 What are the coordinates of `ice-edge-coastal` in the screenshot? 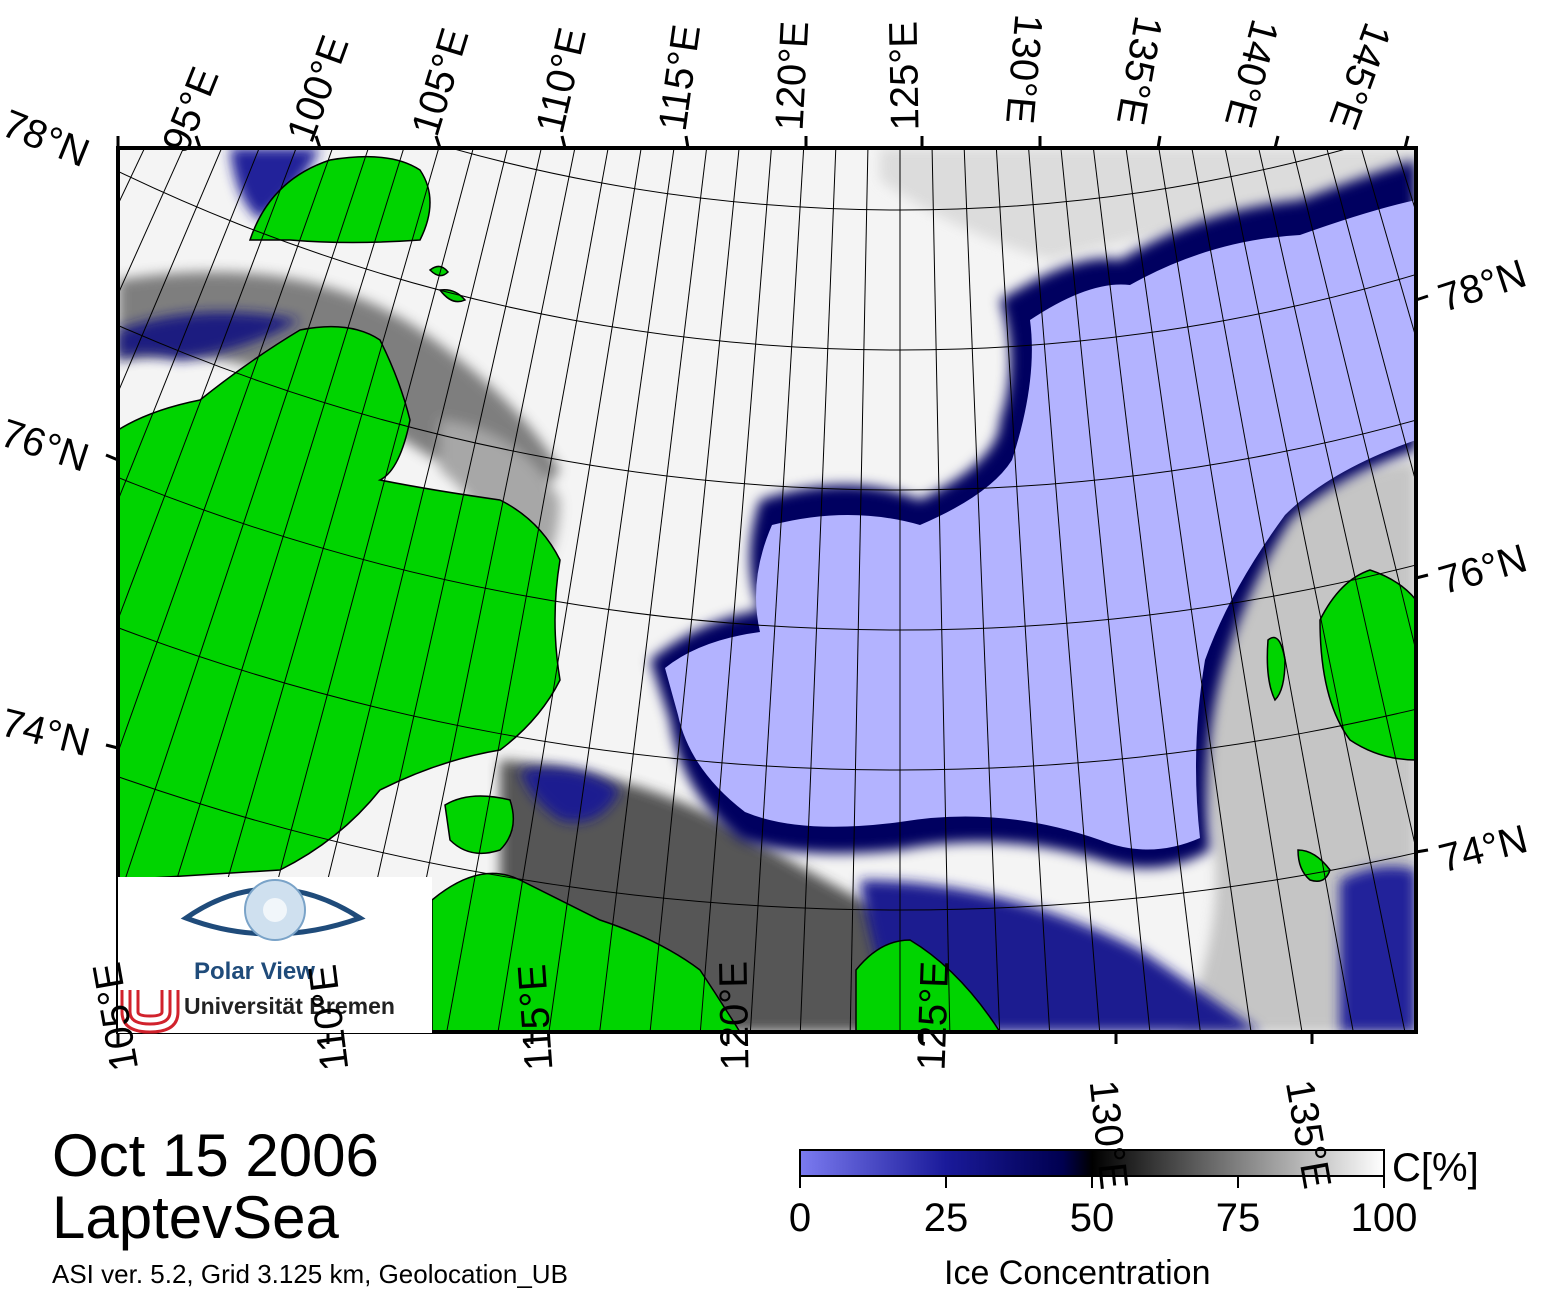 It's located at (570, 794).